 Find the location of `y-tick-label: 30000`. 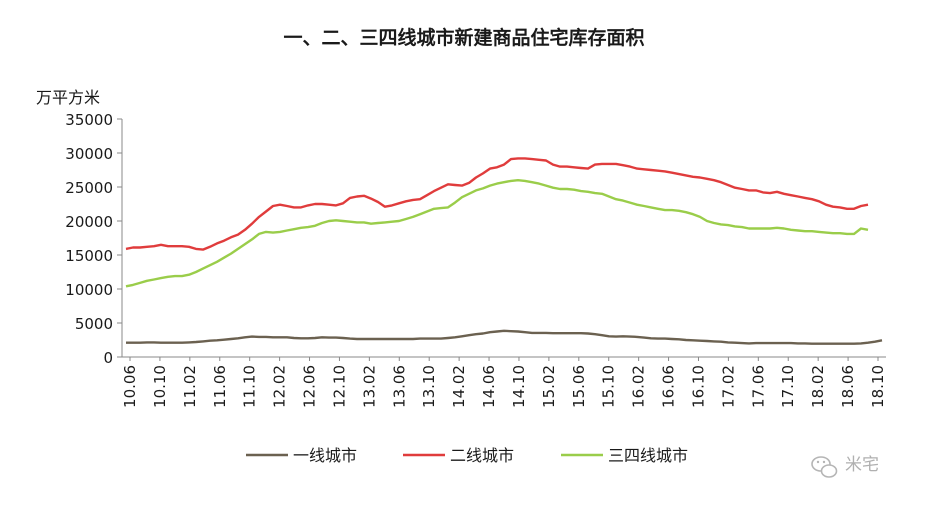

y-tick-label: 30000 is located at coordinates (89, 154).